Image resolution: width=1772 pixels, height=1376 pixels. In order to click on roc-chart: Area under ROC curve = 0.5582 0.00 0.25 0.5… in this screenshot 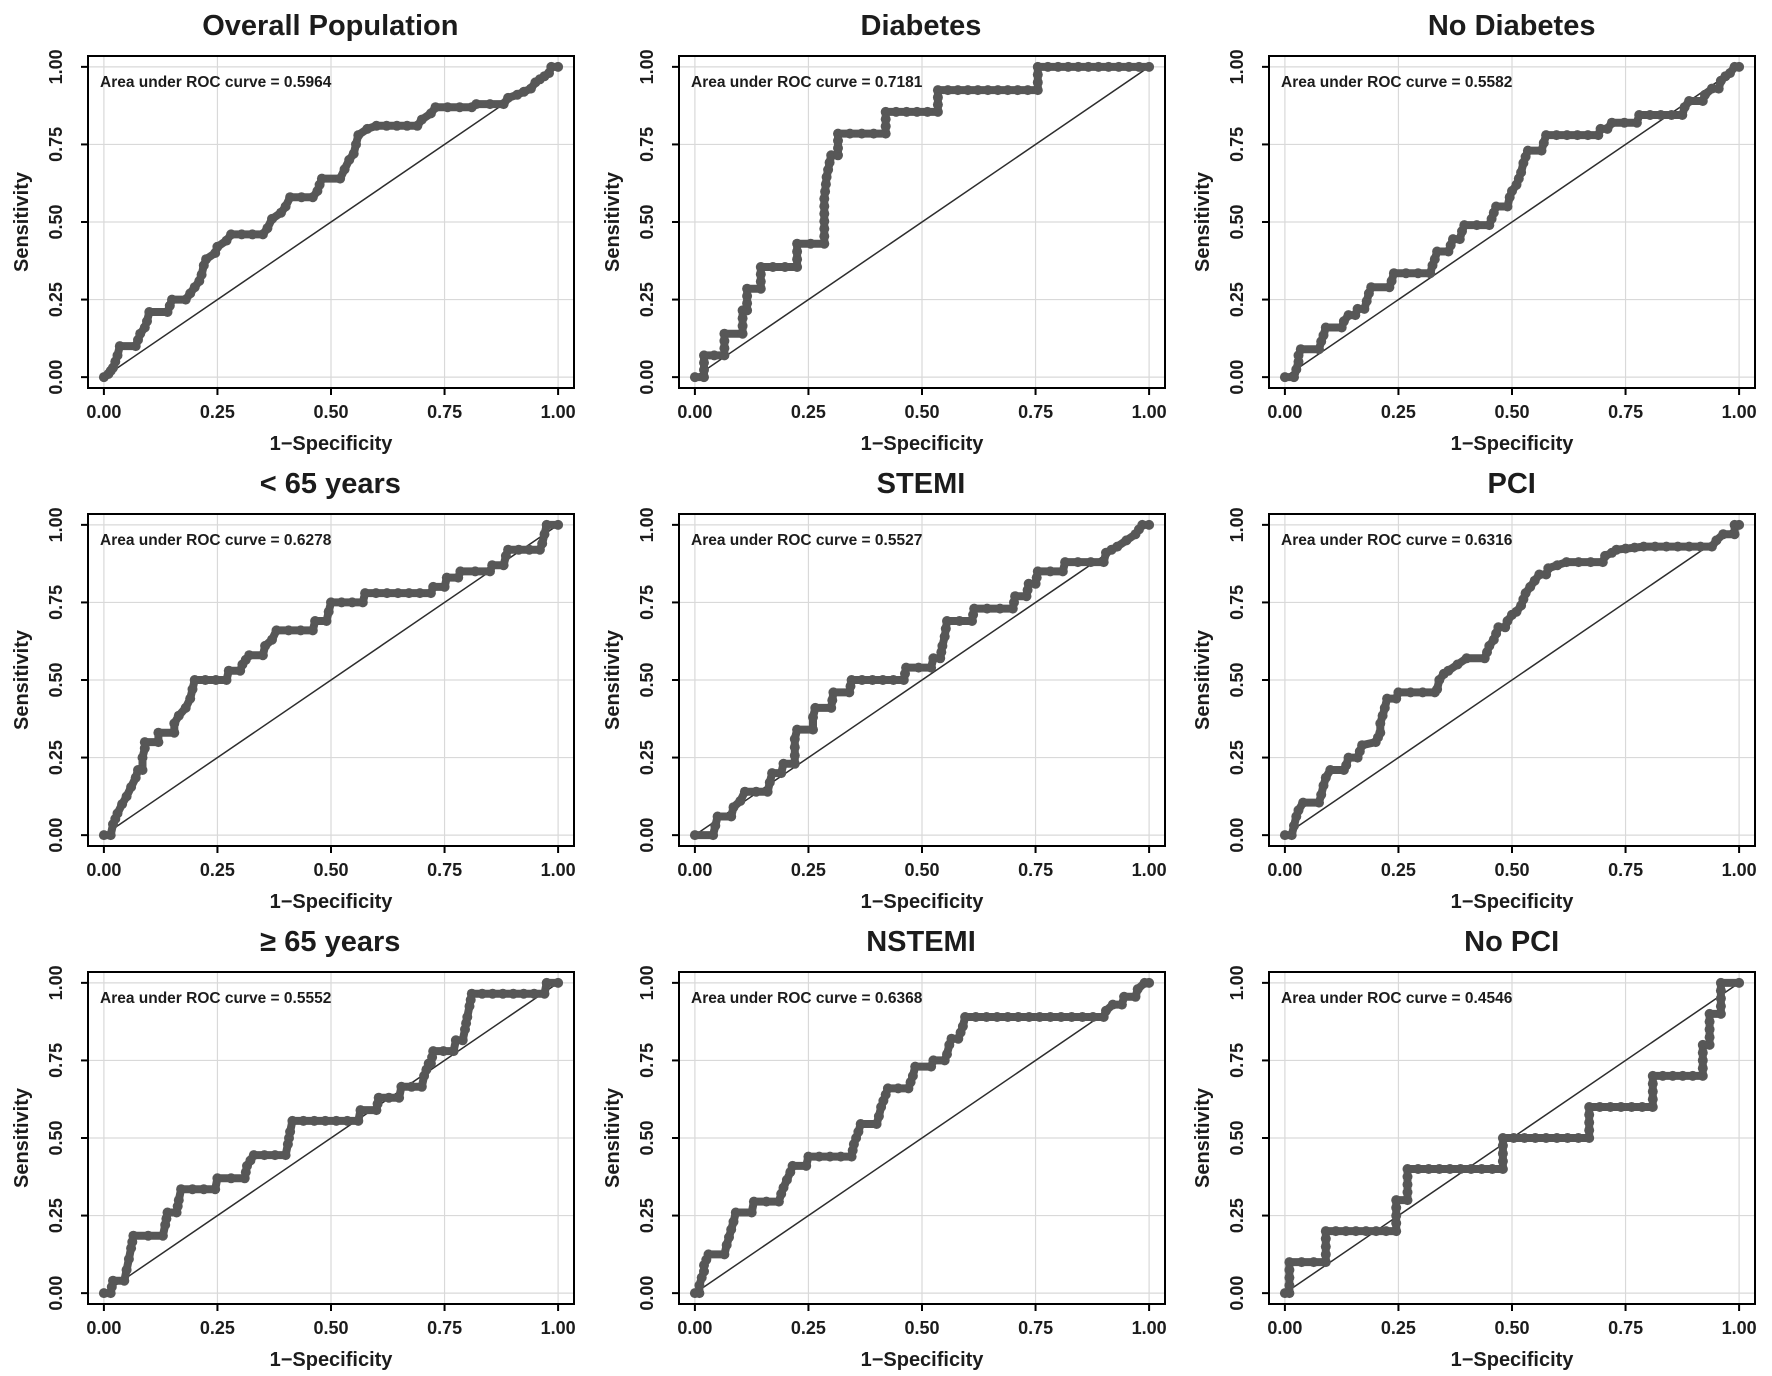, I will do `click(1474, 252)`.